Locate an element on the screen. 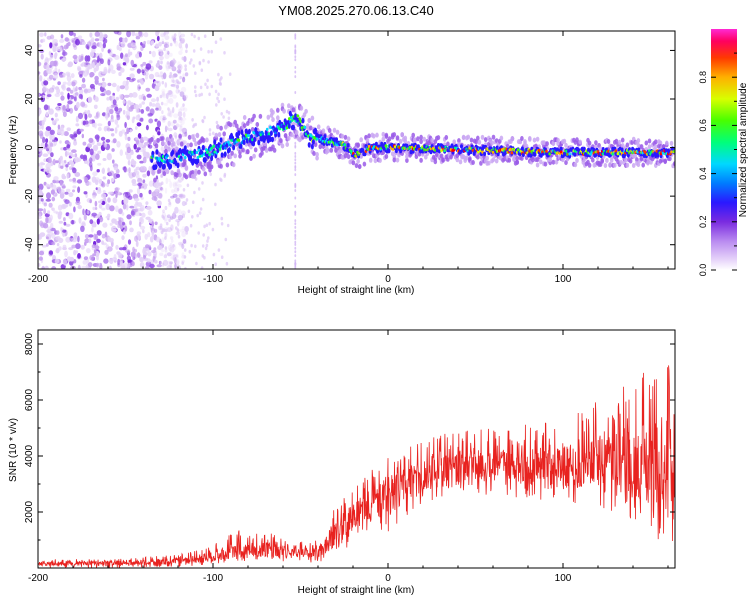 Image resolution: width=750 pixels, height=600 pixels. x-tick-label: -200 is located at coordinates (38, 279).